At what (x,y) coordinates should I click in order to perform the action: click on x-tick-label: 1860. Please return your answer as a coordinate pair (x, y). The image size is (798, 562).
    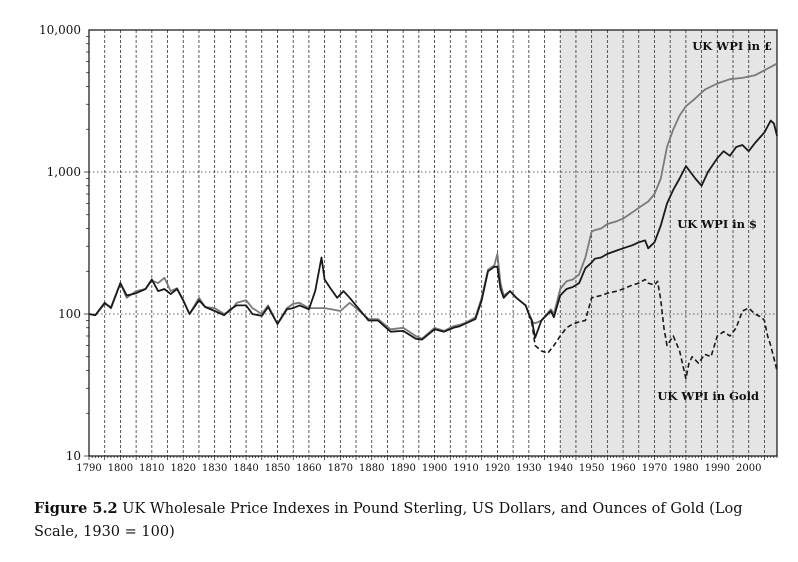
    Looking at the image, I should click on (308, 468).